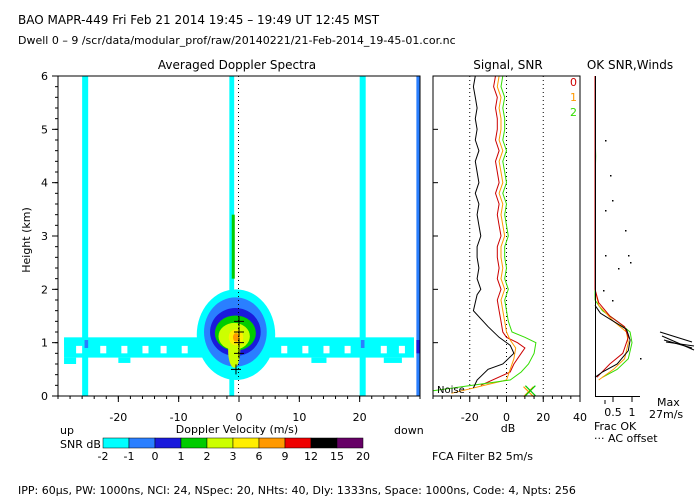  What do you see at coordinates (44, 343) in the screenshot?
I see `spectra-ytick-label: 1` at bounding box center [44, 343].